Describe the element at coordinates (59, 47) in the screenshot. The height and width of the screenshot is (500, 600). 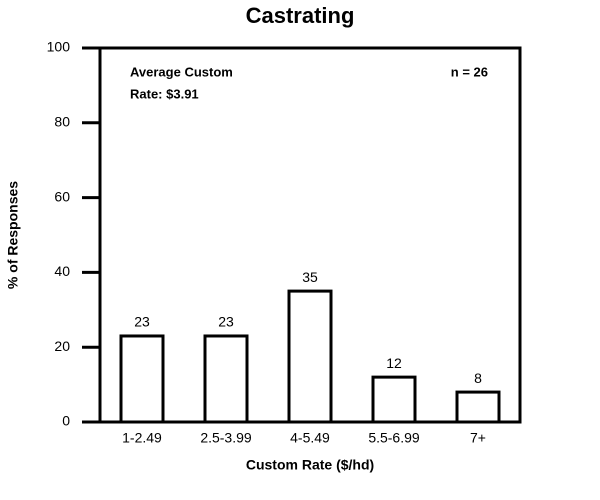
I see `y-tick-label: 100` at that location.